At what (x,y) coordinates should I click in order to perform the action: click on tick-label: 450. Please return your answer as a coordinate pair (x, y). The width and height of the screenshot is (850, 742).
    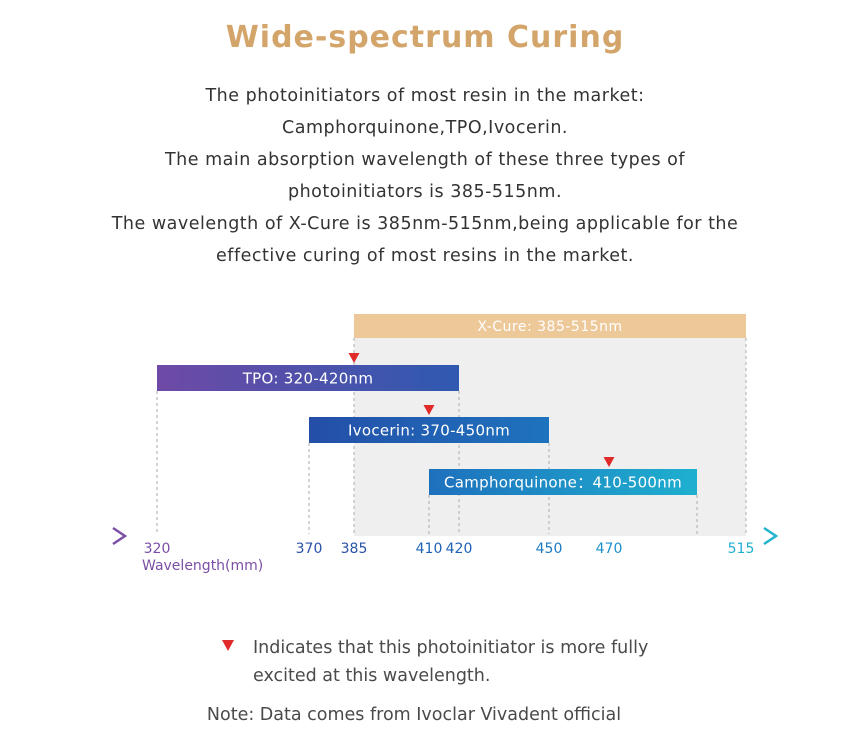
    Looking at the image, I should click on (549, 549).